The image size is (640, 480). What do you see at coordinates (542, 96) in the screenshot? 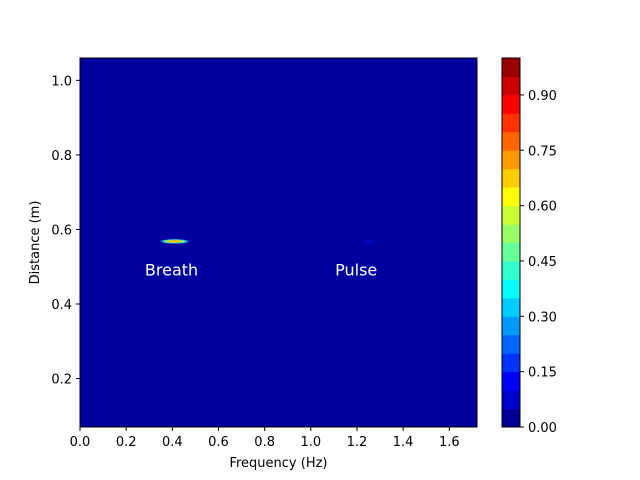
I see `colorbar-tick-label: 0.90` at bounding box center [542, 96].